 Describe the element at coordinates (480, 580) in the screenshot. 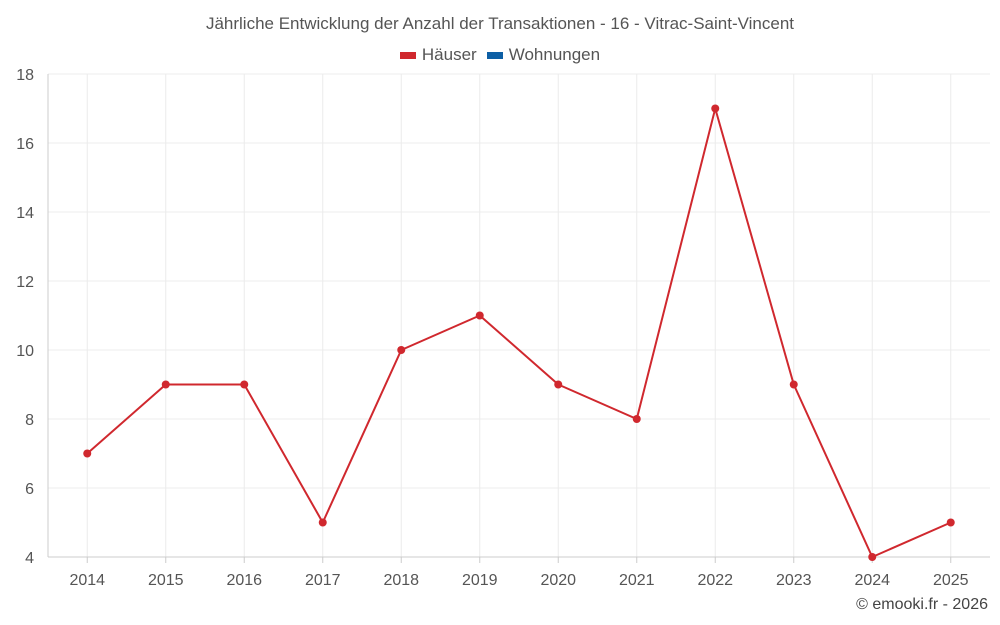

I see `x-tick-label: 2019` at that location.